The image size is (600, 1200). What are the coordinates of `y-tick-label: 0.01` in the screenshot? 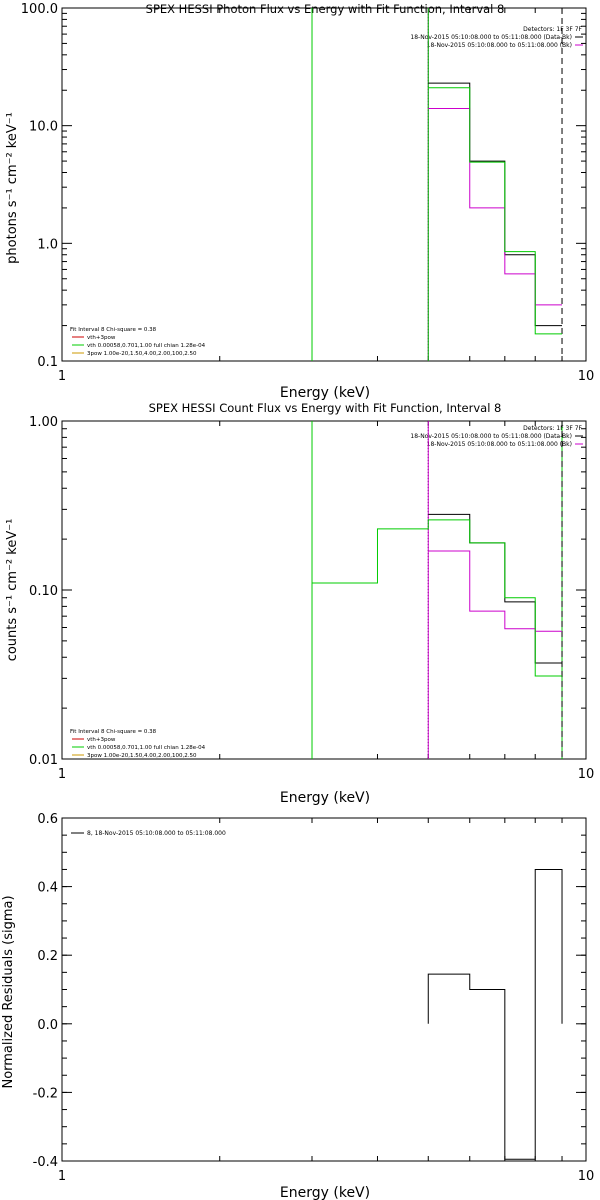 It's located at (43, 760).